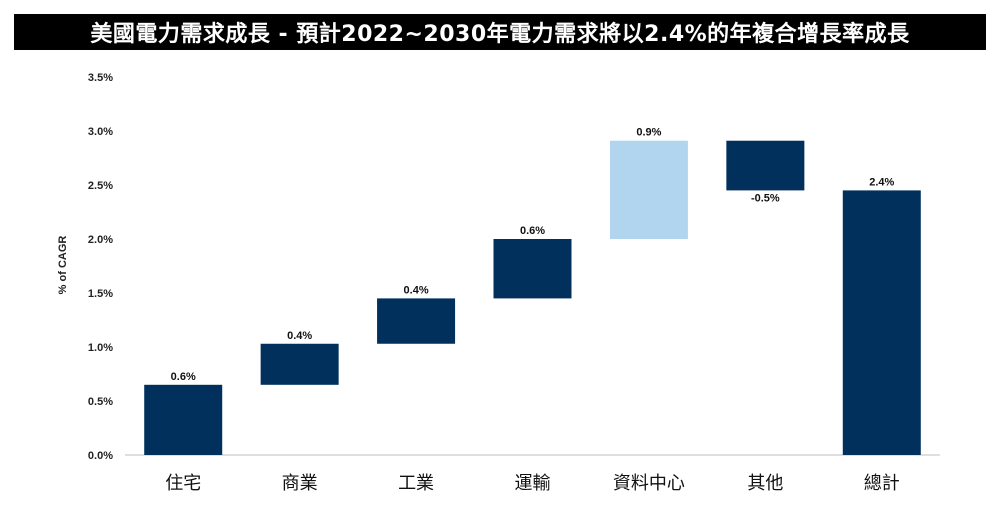 This screenshot has height=515, width=1000. I want to click on category-label: 資料中心, so click(649, 483).